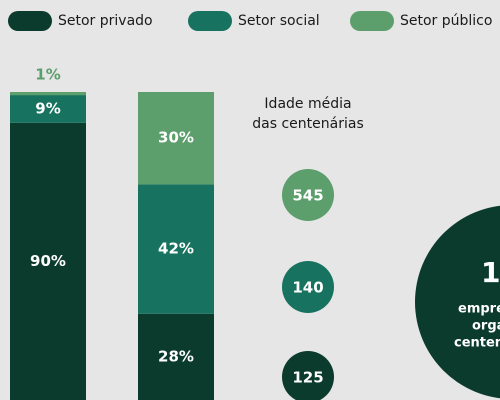 The height and width of the screenshot is (400, 500). I want to click on legend-label: Setor público, so click(446, 21).